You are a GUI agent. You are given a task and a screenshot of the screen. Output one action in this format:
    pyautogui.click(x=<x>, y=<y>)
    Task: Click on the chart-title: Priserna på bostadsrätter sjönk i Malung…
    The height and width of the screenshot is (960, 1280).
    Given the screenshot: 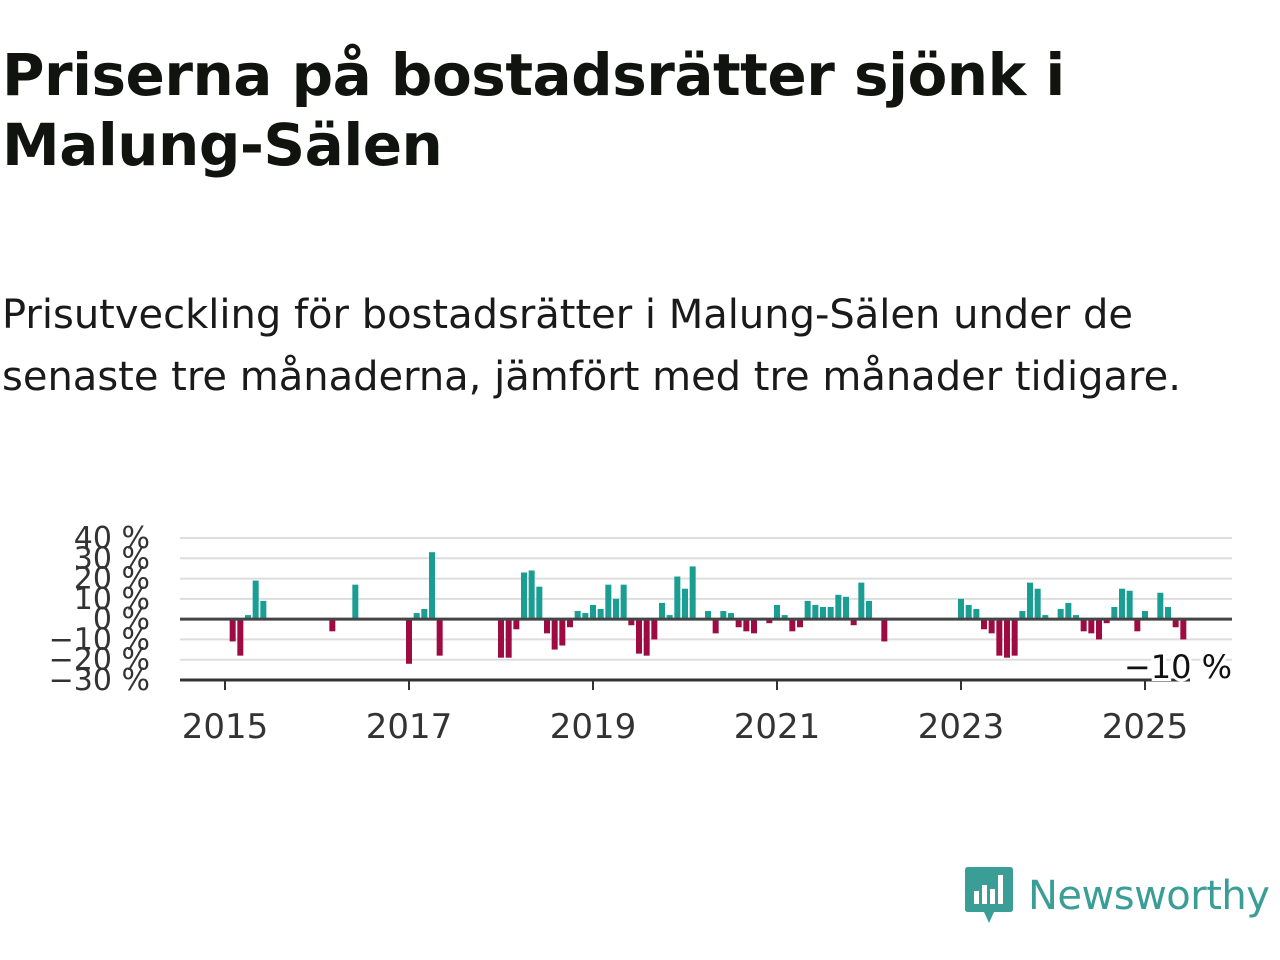 What is the action you would take?
    pyautogui.click(x=533, y=110)
    